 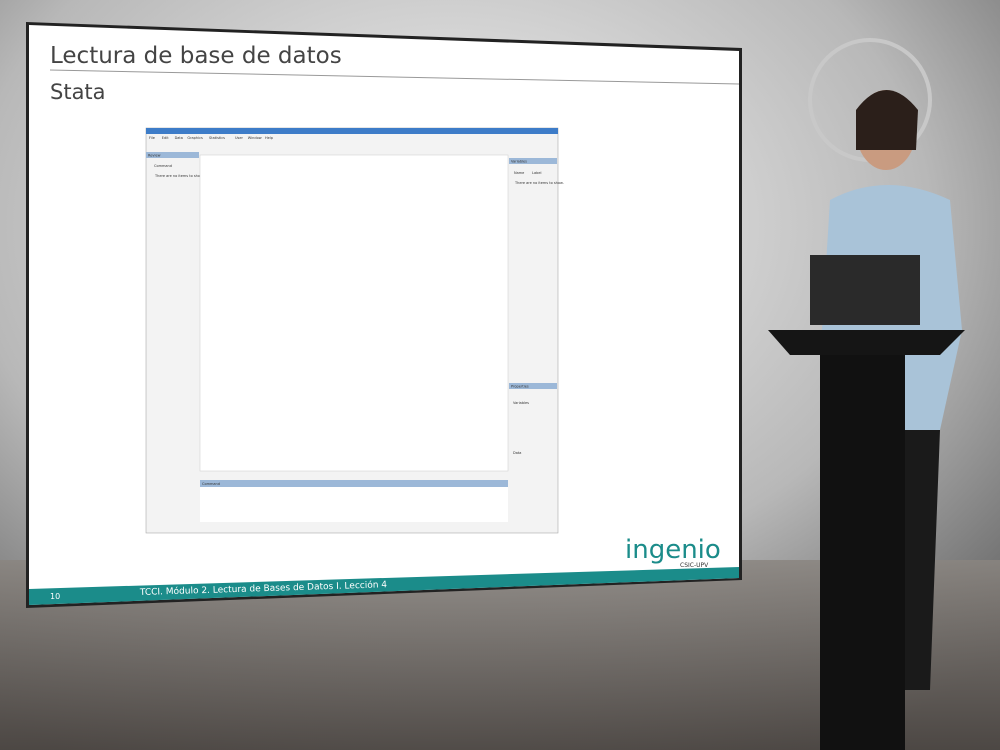 What do you see at coordinates (384, 586) in the screenshot?
I see `footer-band` at bounding box center [384, 586].